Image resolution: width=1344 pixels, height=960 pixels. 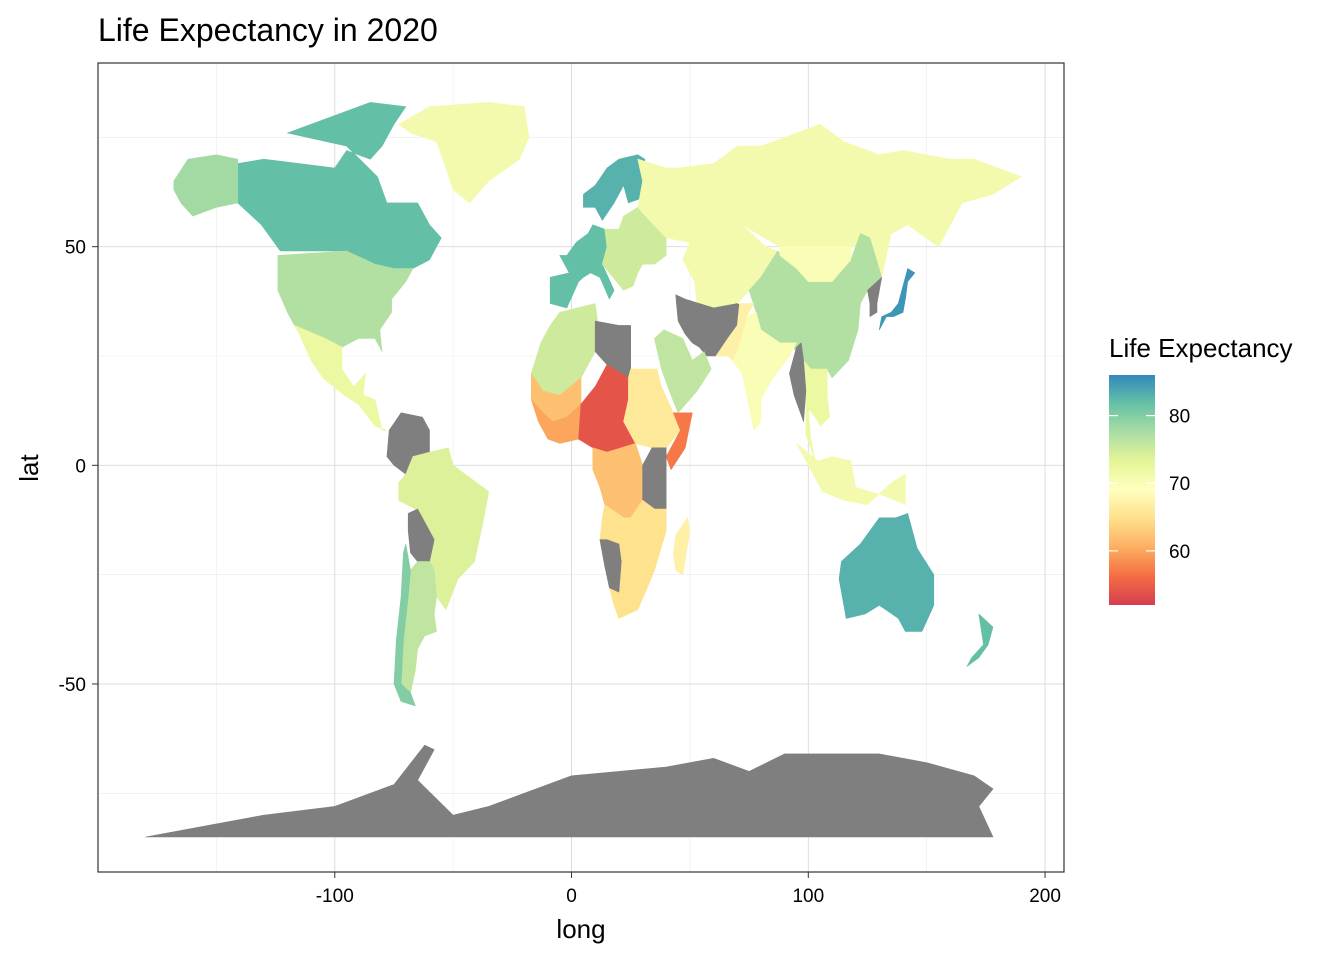 I want to click on region-indonesia: Indonesia, so click(x=851, y=474).